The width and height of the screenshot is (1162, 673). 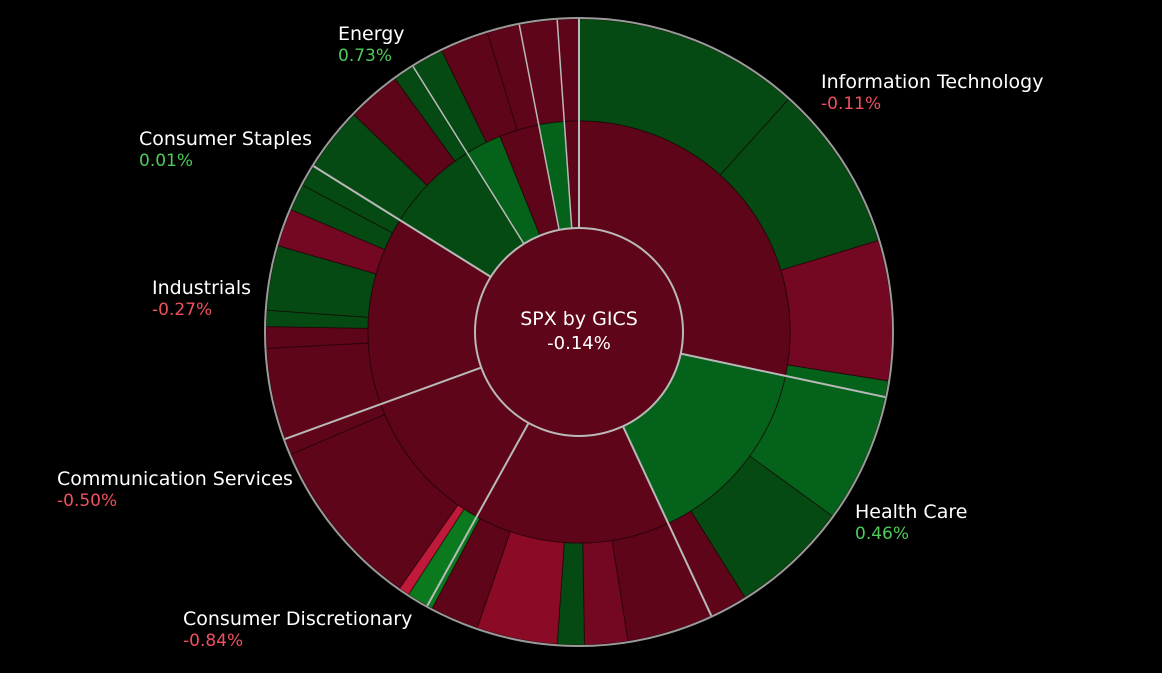 What do you see at coordinates (175, 479) in the screenshot?
I see `sector-name-label: Communication Services` at bounding box center [175, 479].